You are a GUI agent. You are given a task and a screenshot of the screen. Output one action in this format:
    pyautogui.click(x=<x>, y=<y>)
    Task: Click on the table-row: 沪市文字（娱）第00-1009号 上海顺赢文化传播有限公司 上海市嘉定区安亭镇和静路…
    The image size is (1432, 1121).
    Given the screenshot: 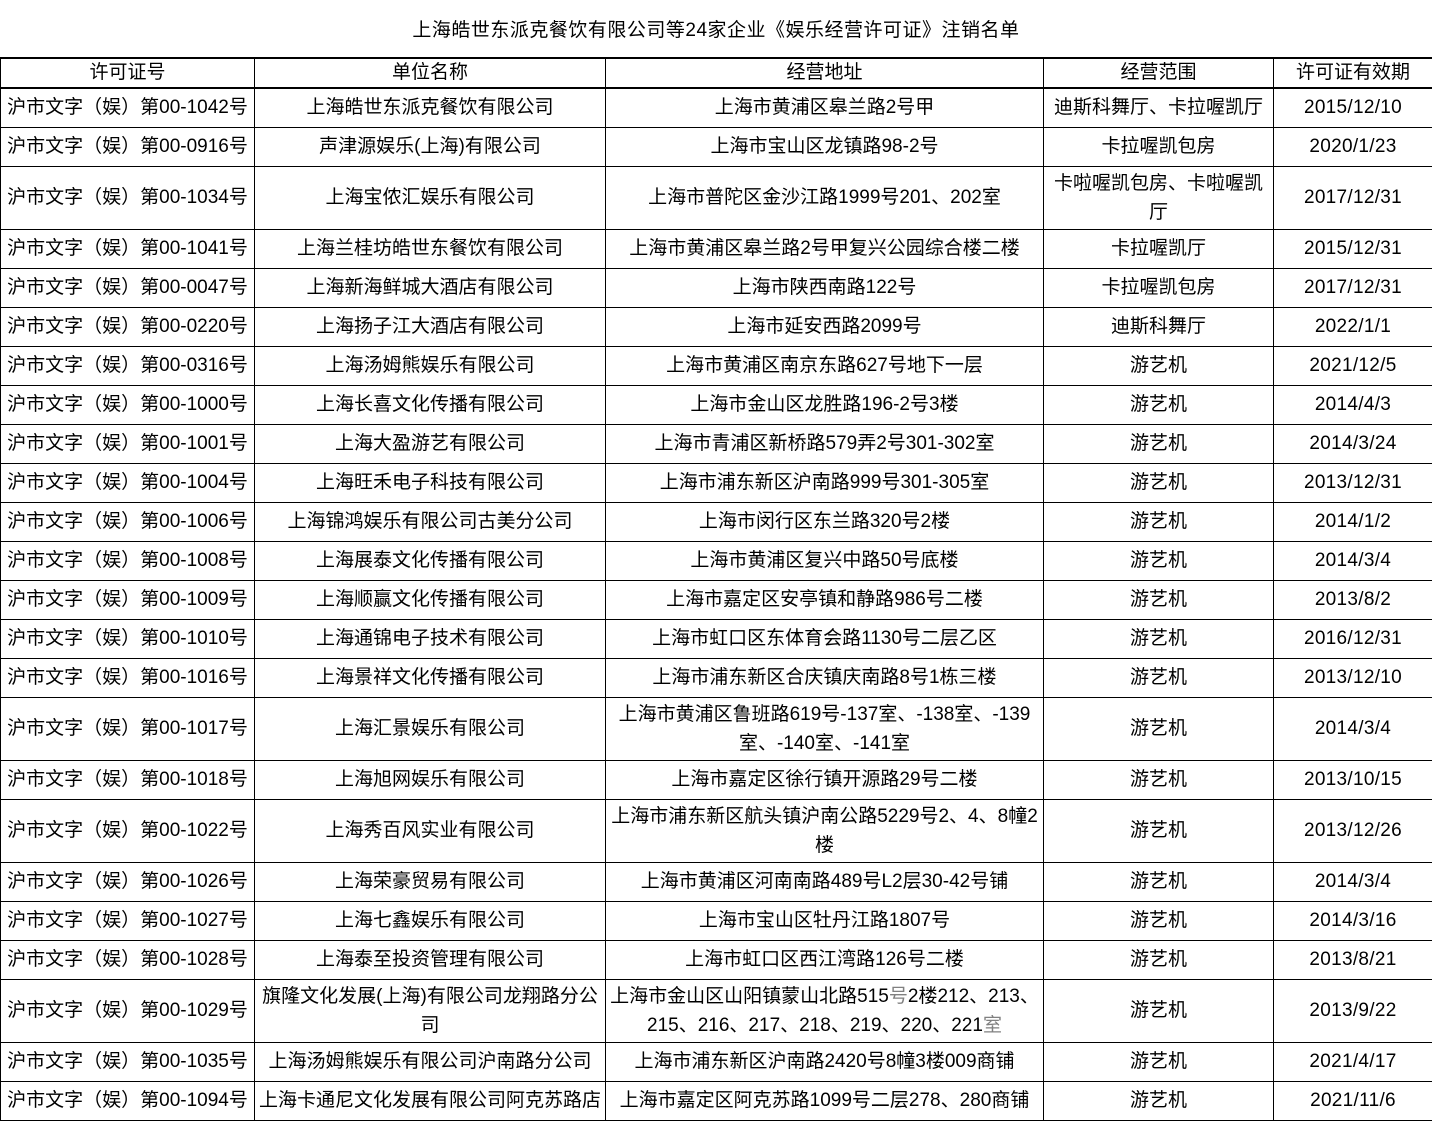 What is the action you would take?
    pyautogui.click(x=716, y=599)
    